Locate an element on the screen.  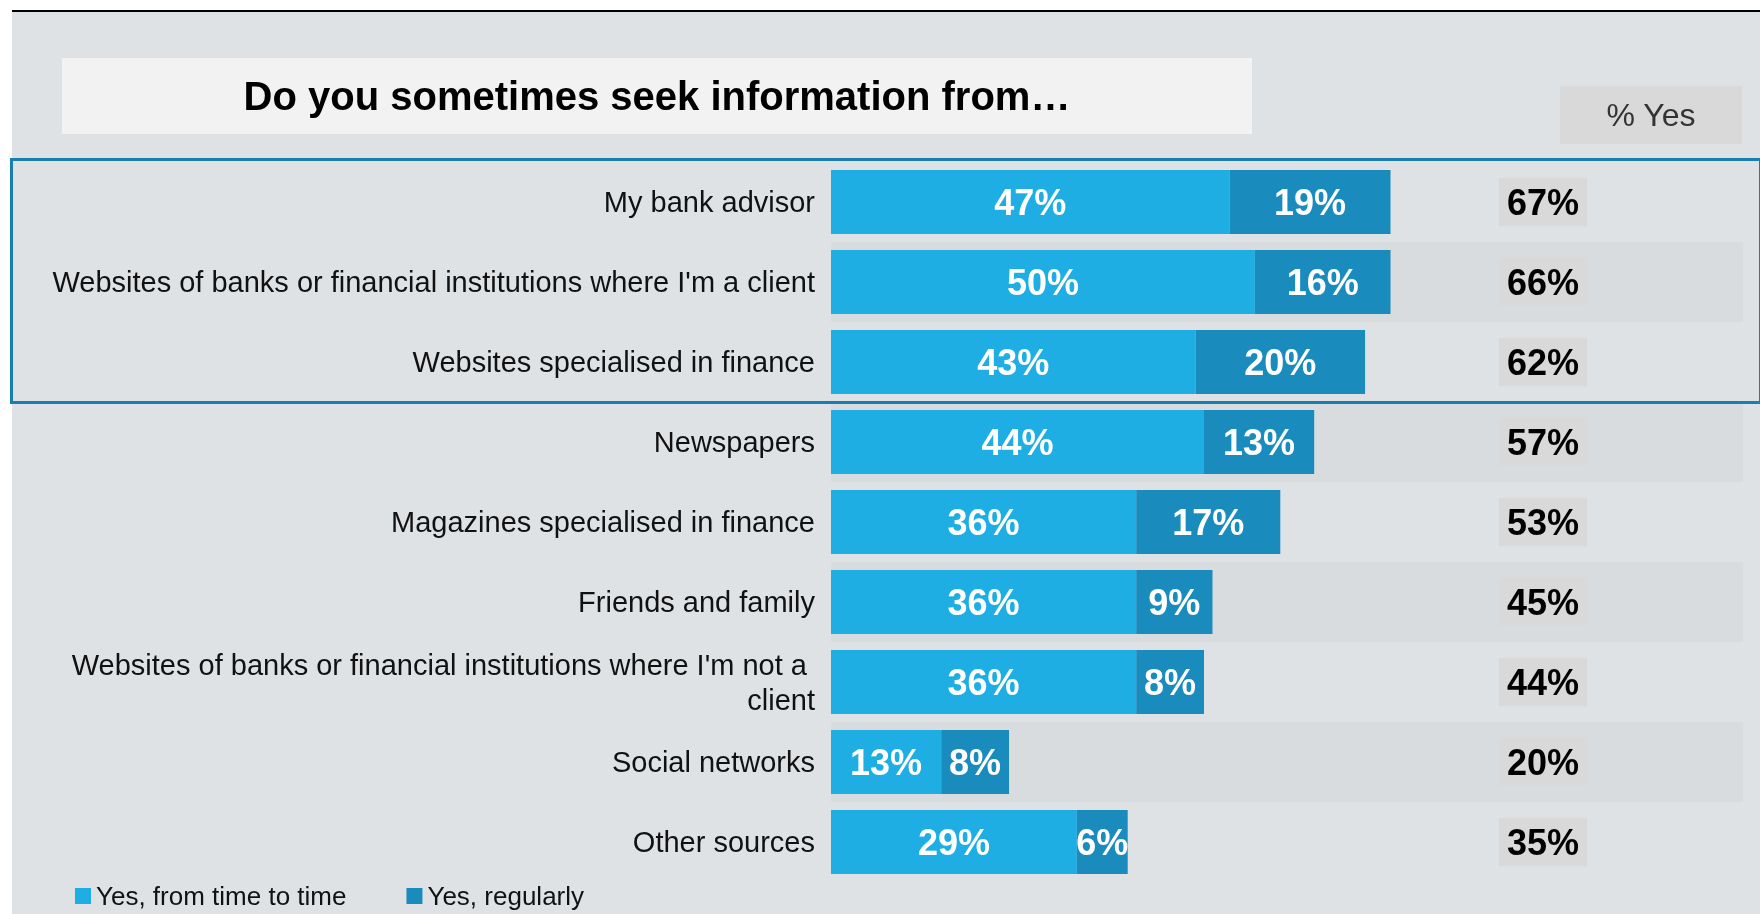
text: 53% is located at coordinates (1543, 522).